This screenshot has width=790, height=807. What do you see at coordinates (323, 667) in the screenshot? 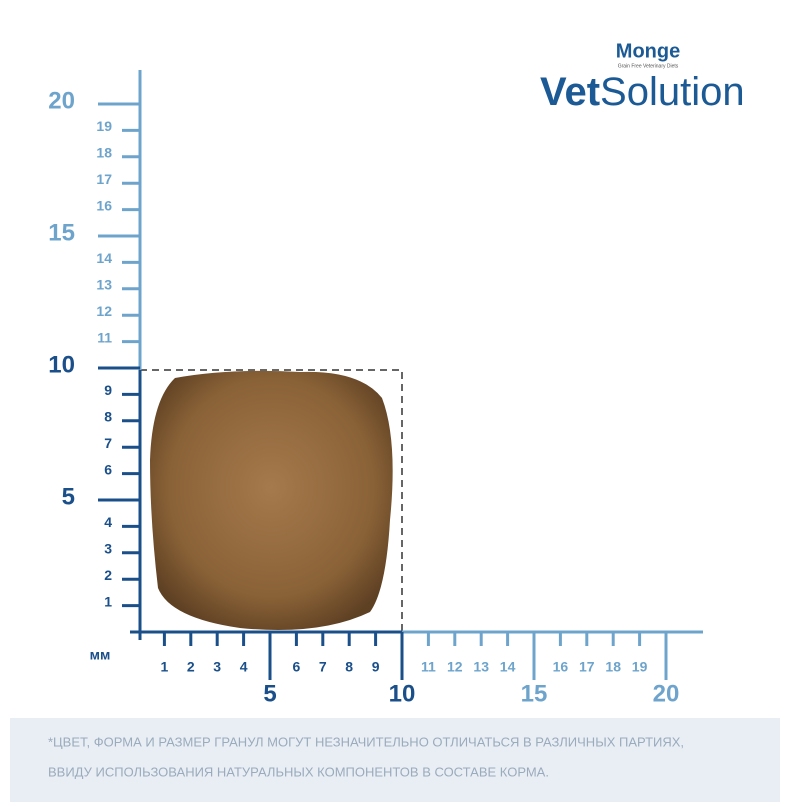
I see `x-minor-label: 7` at bounding box center [323, 667].